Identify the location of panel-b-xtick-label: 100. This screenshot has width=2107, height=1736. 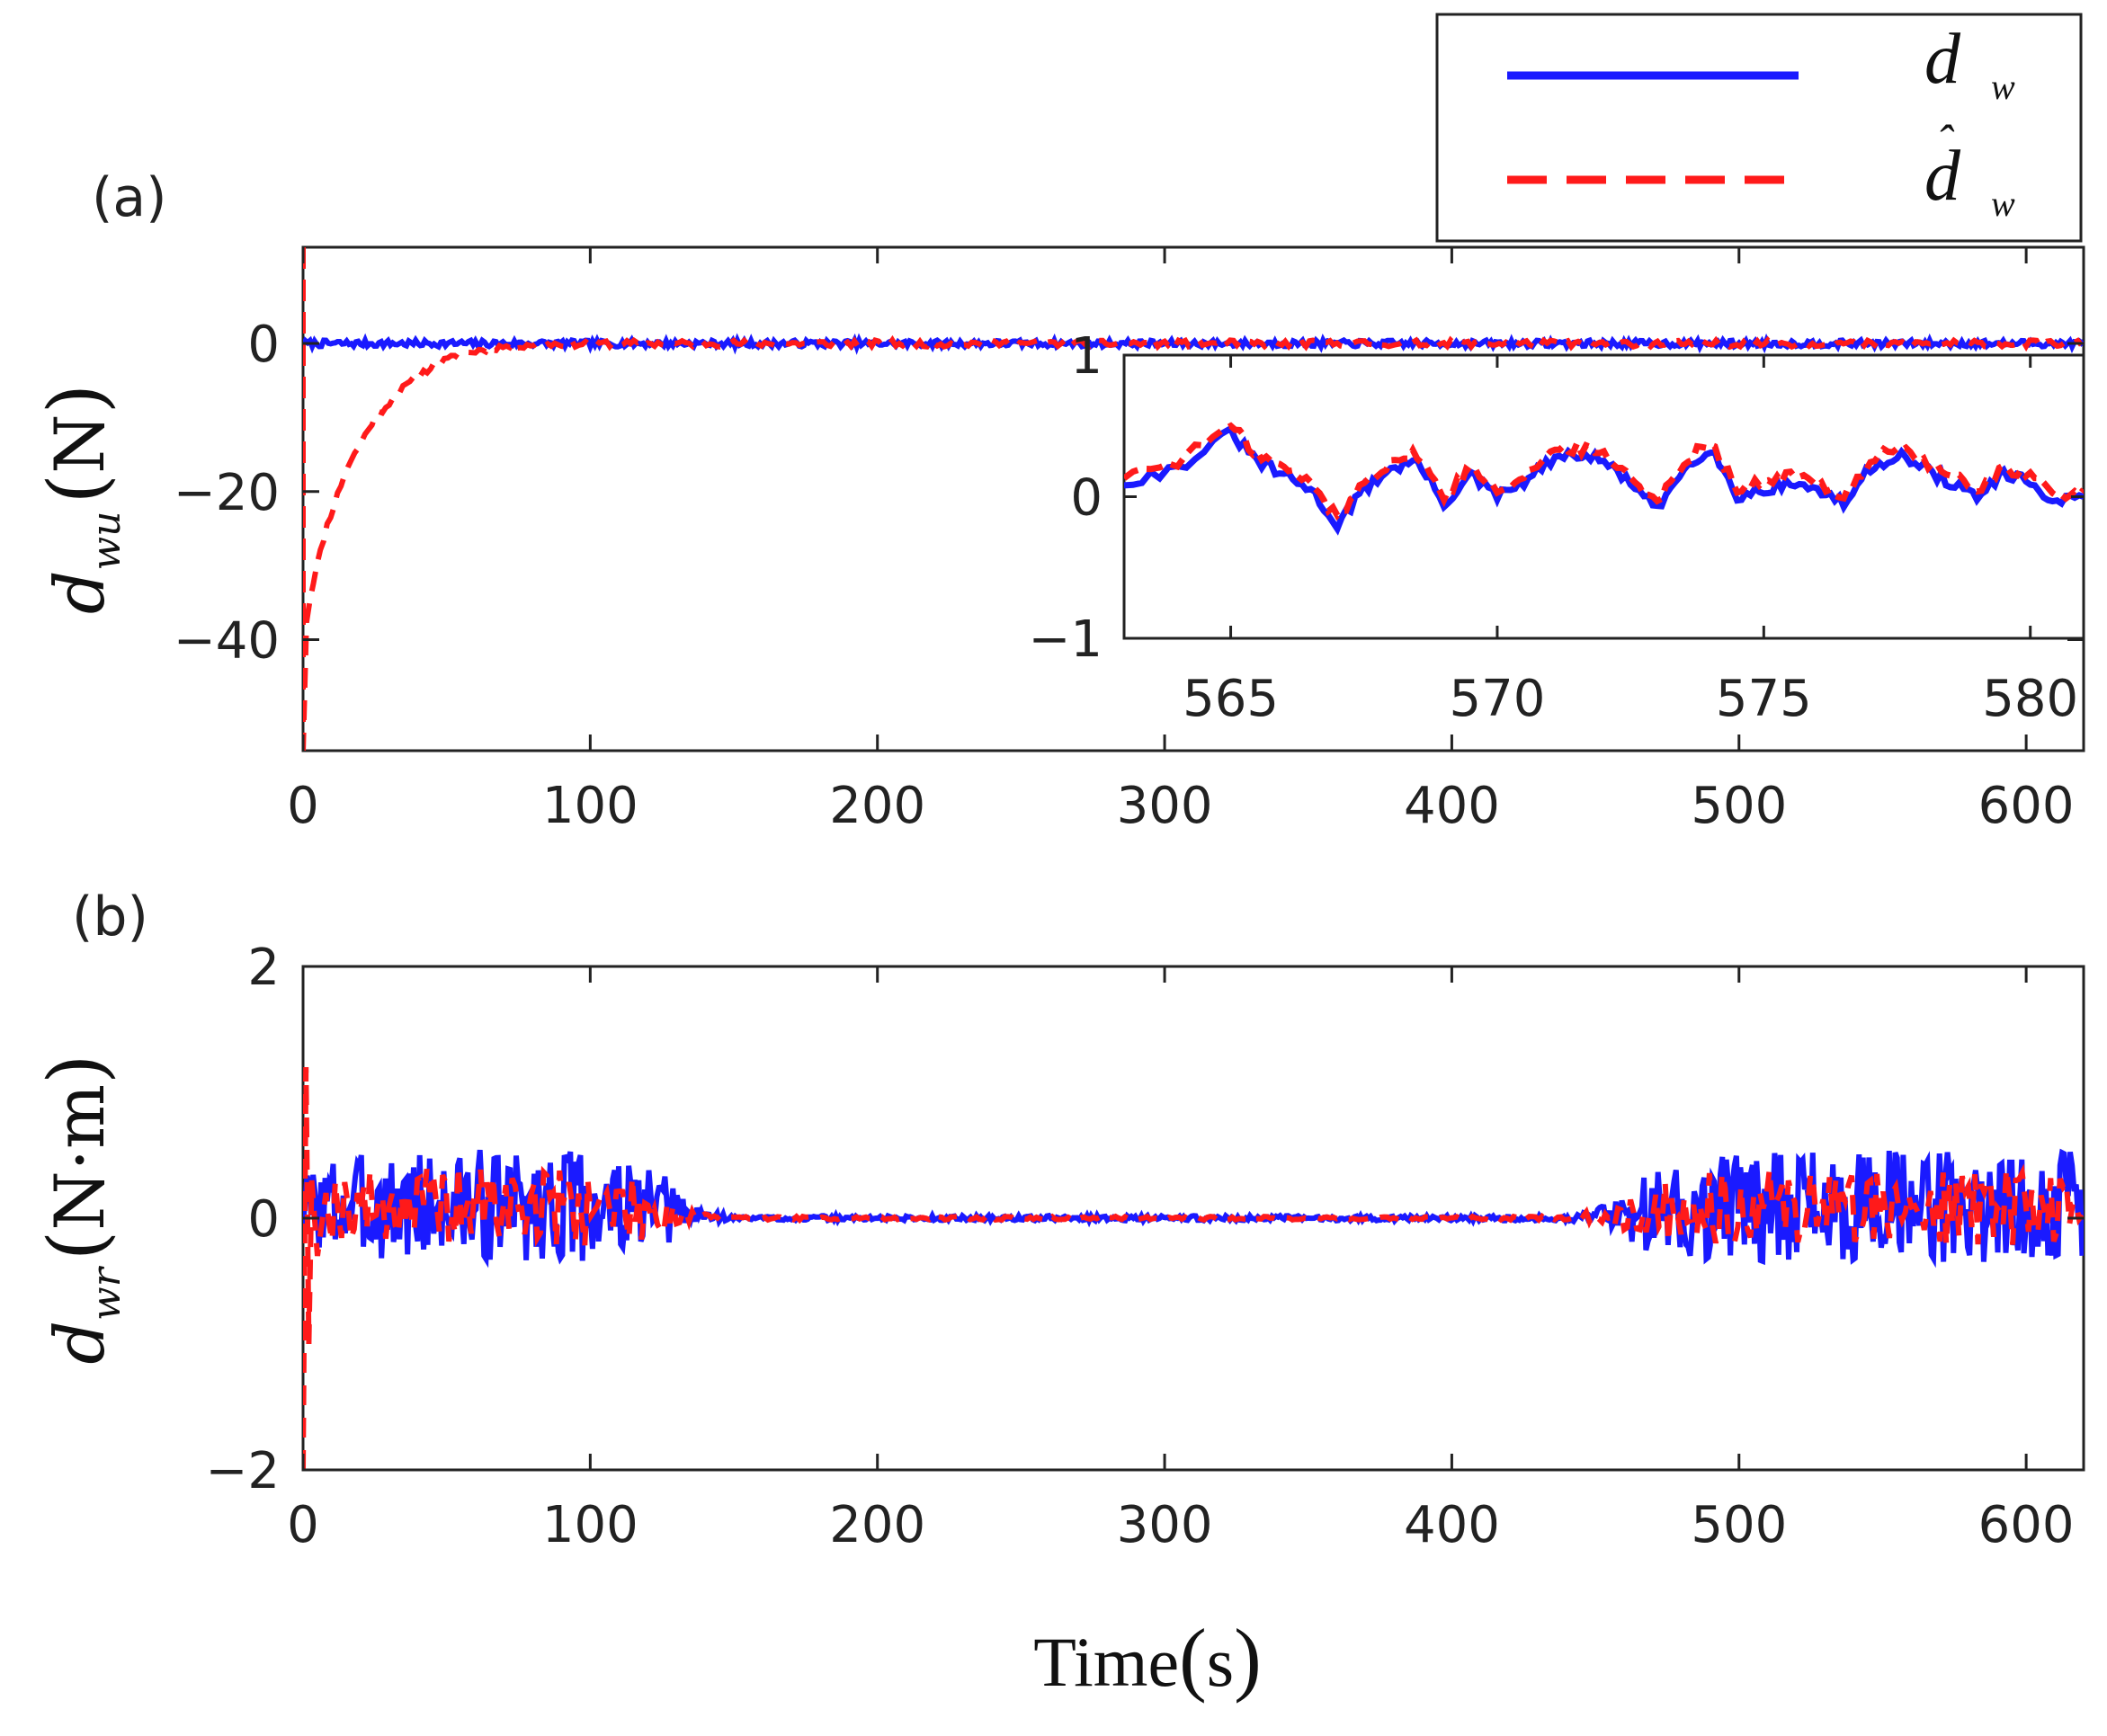
(590, 1525).